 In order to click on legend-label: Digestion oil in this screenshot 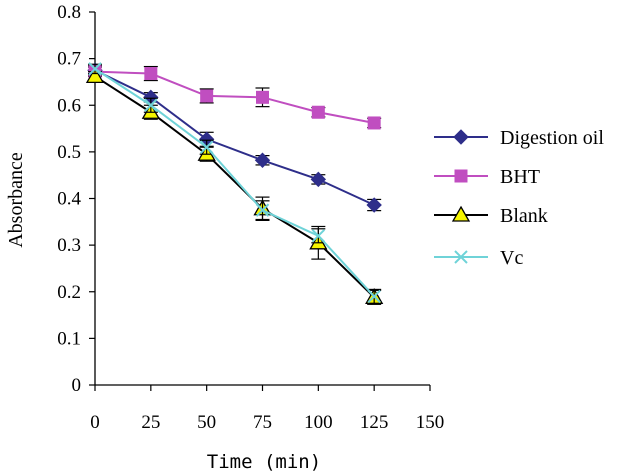, I will do `click(552, 138)`.